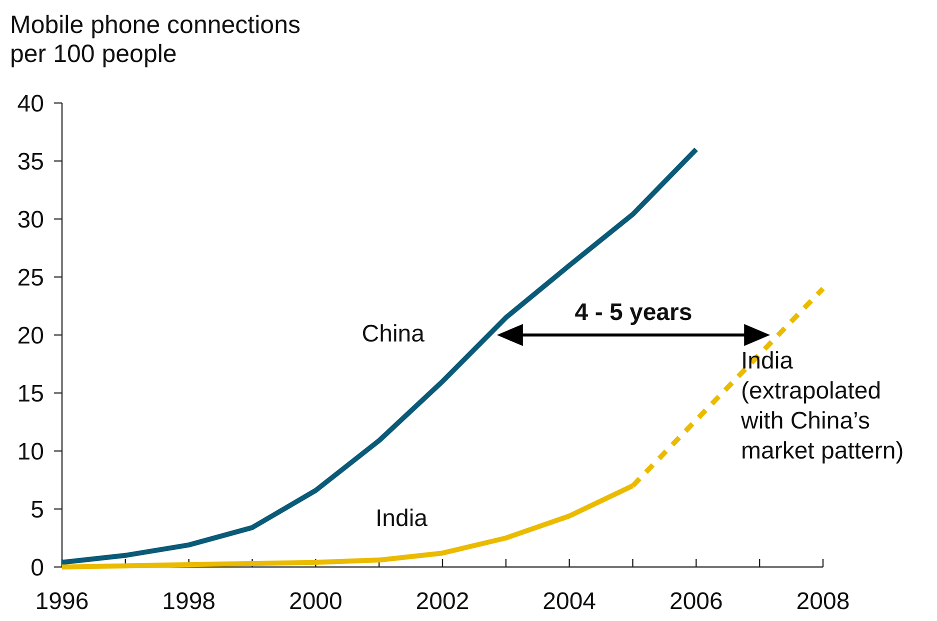  I want to click on y-tick-label: 15, so click(30, 394).